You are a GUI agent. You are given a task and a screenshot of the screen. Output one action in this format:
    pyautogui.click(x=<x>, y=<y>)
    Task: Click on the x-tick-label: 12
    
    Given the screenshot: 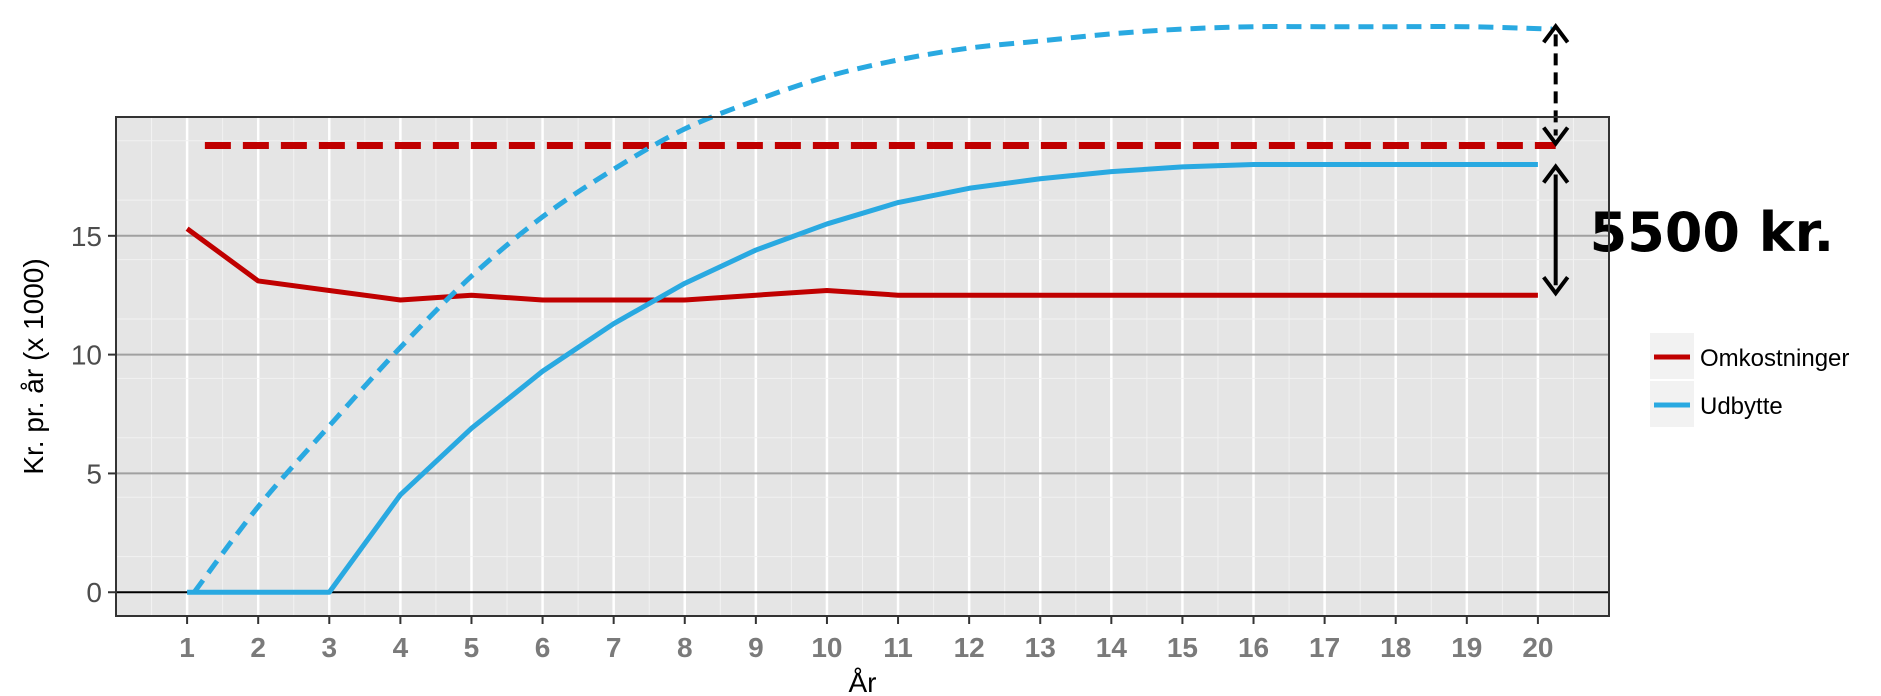 What is the action you would take?
    pyautogui.click(x=969, y=647)
    